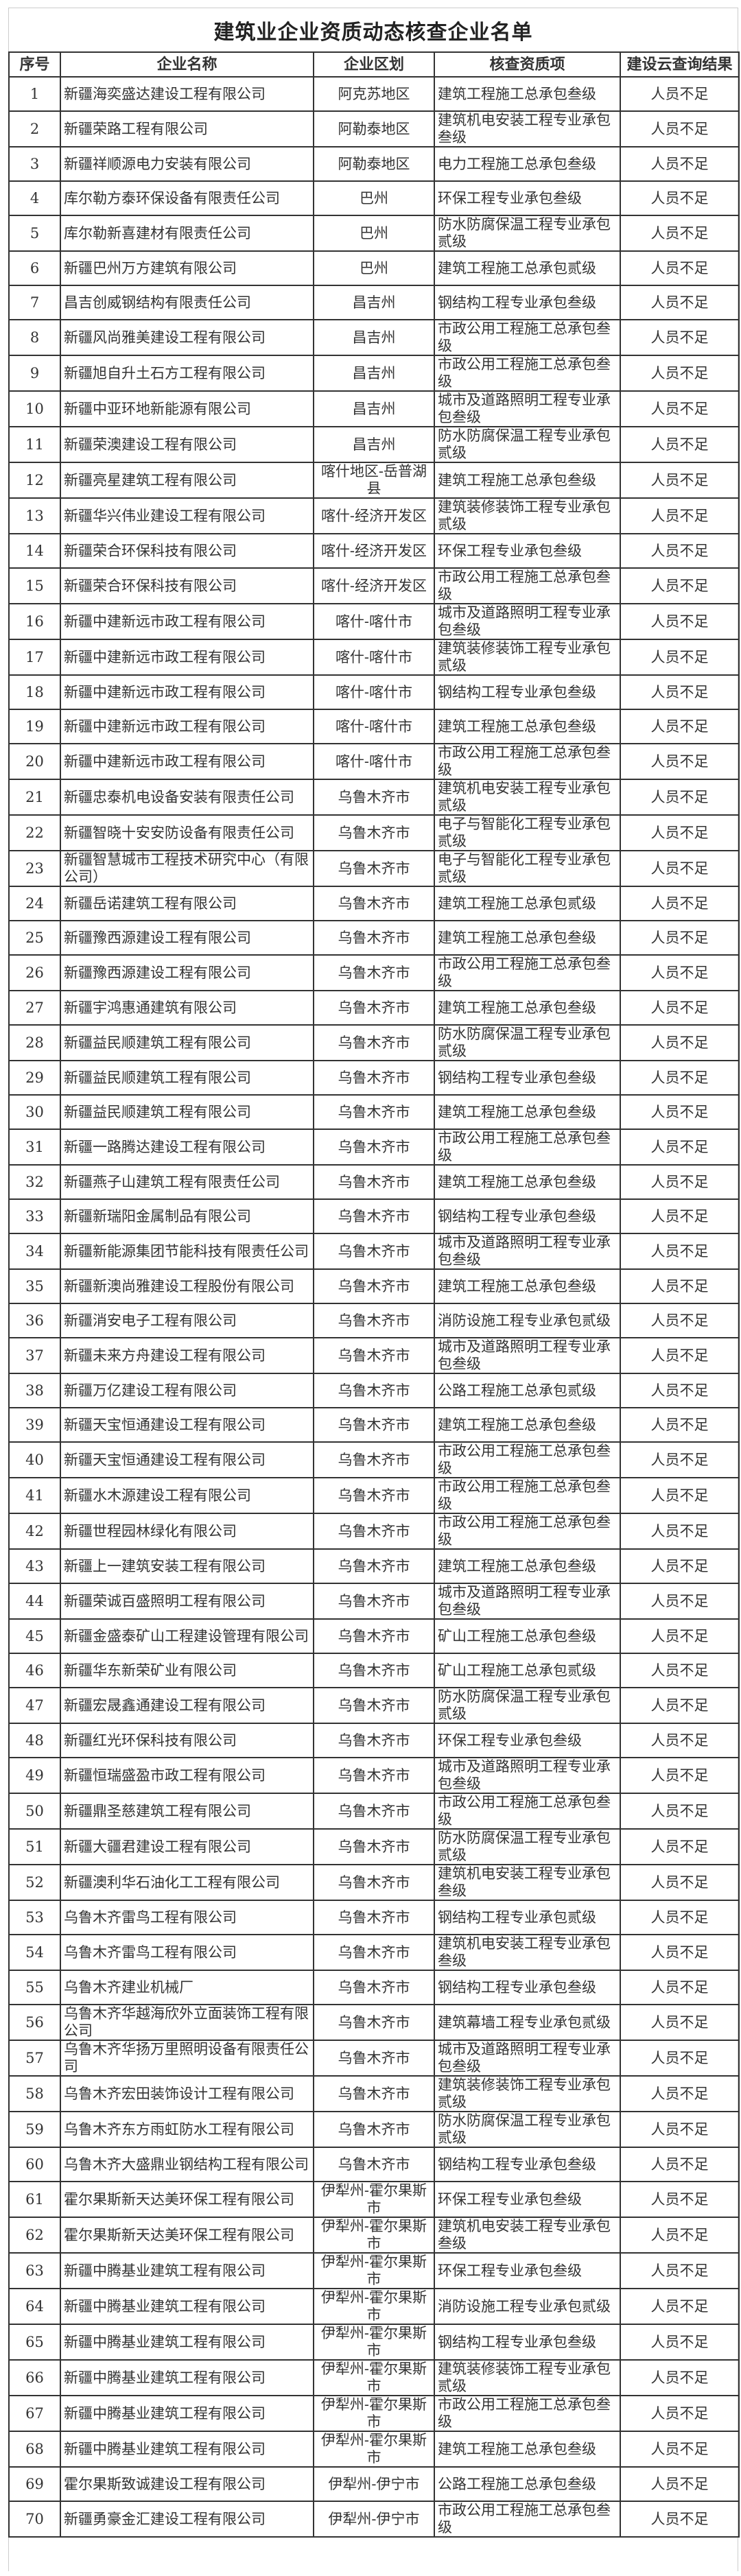  Describe the element at coordinates (34, 761) in the screenshot. I see `row-index: 20` at that location.